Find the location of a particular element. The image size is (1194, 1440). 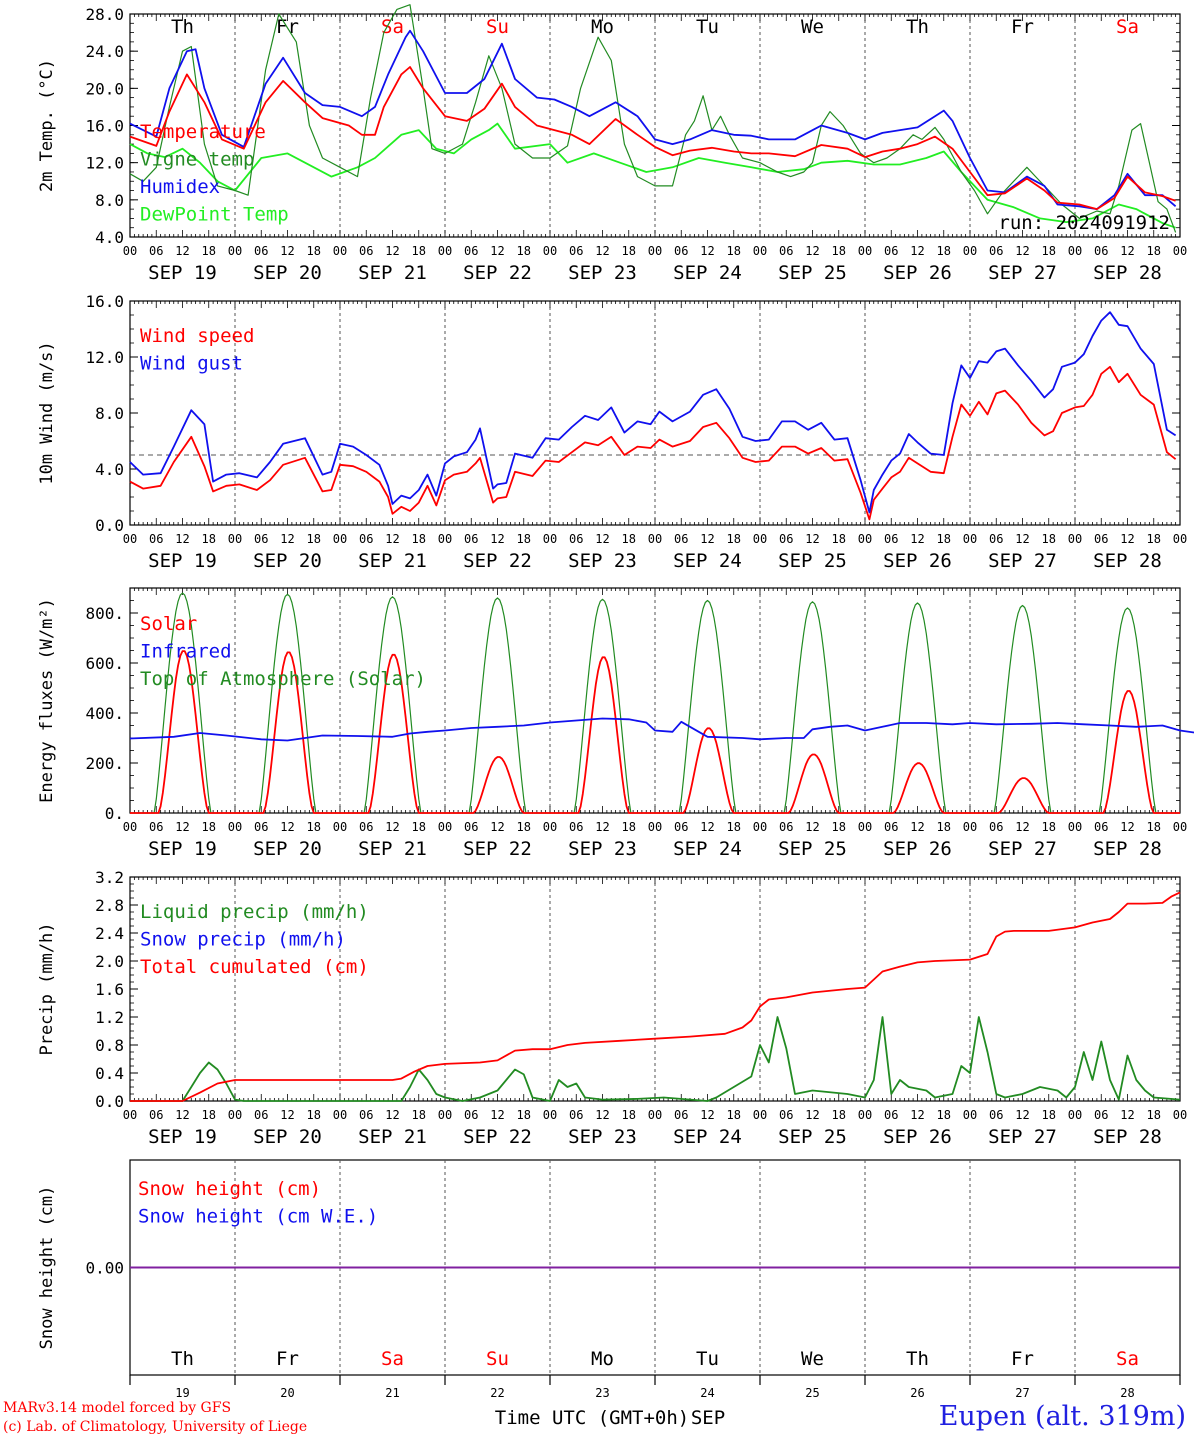

panel-1-y-tick-label: 24.0 is located at coordinates (104, 51).